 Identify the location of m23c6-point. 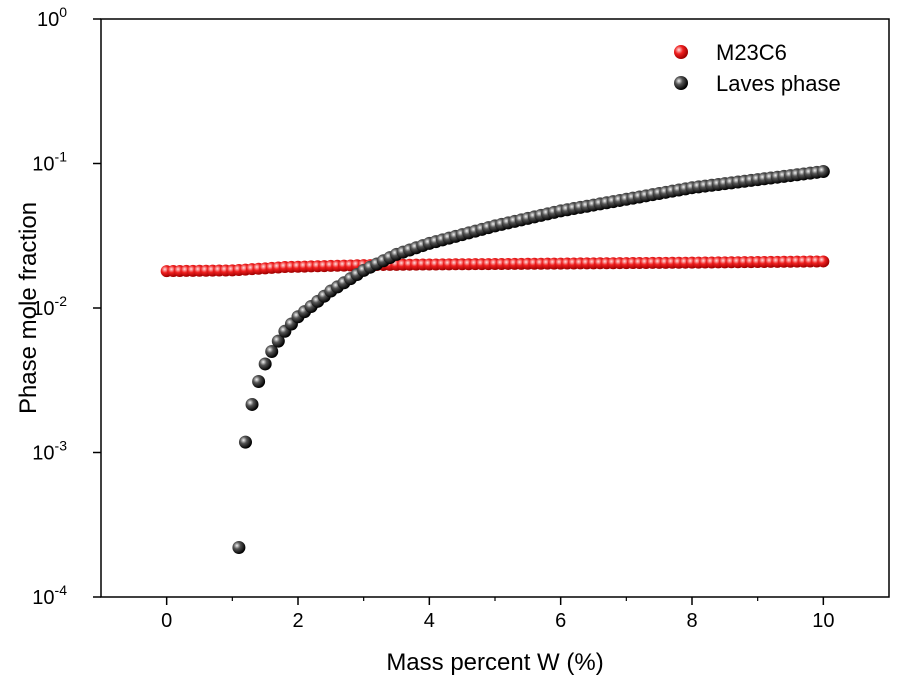
(823, 261).